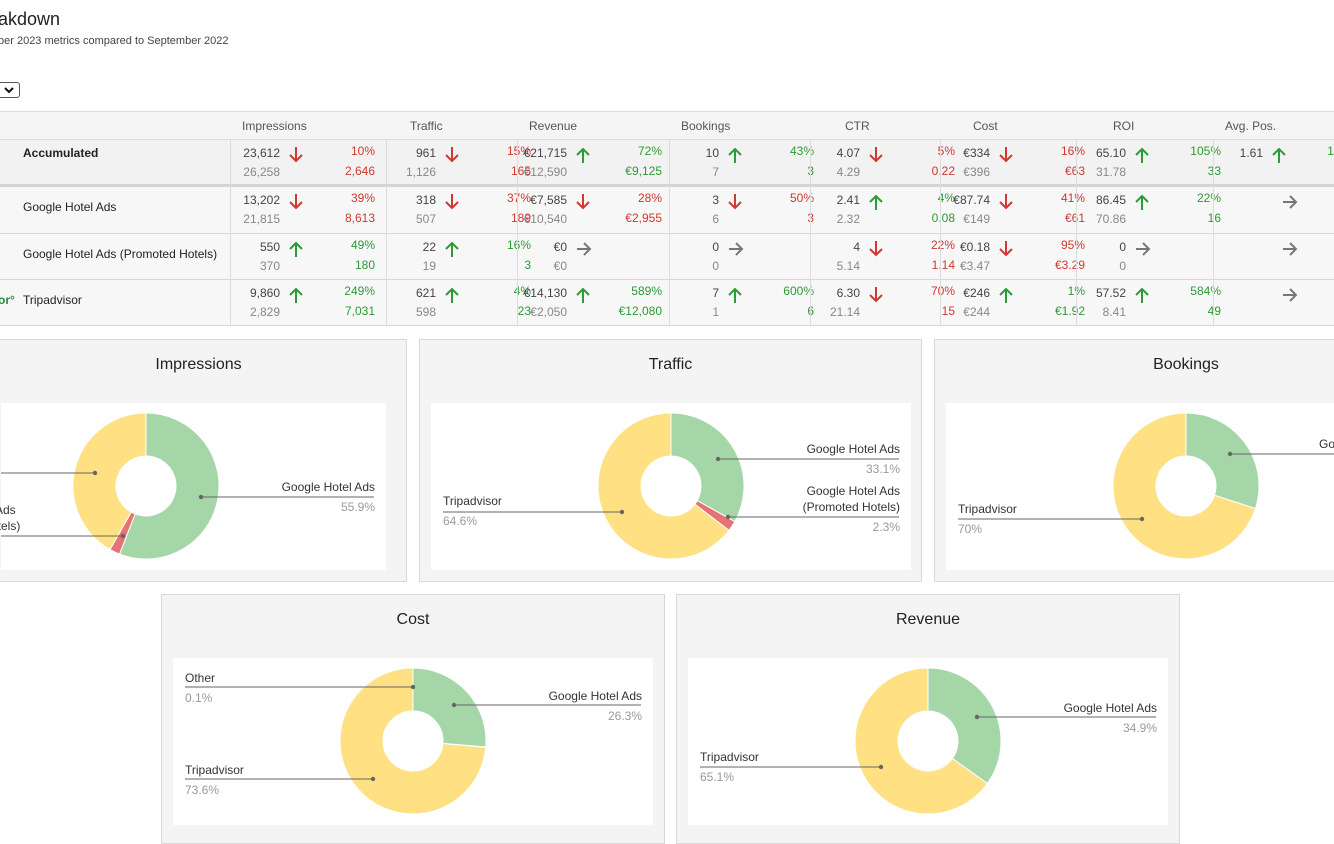 This screenshot has width=1334, height=844. What do you see at coordinates (274, 126) in the screenshot?
I see `col-impressions: Impressions` at bounding box center [274, 126].